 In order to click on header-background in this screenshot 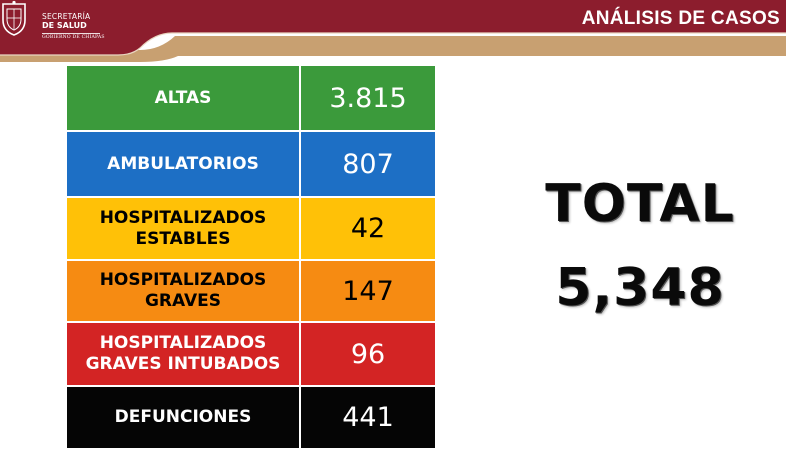, I will do `click(393, 31)`.